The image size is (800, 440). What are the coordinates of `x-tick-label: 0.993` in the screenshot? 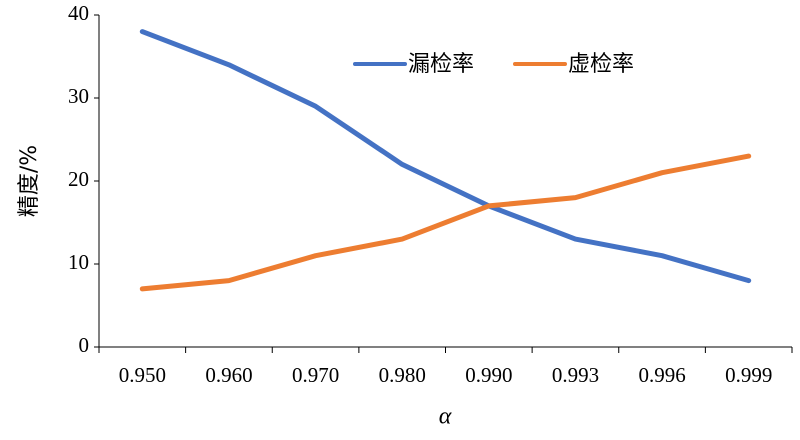 It's located at (575, 375).